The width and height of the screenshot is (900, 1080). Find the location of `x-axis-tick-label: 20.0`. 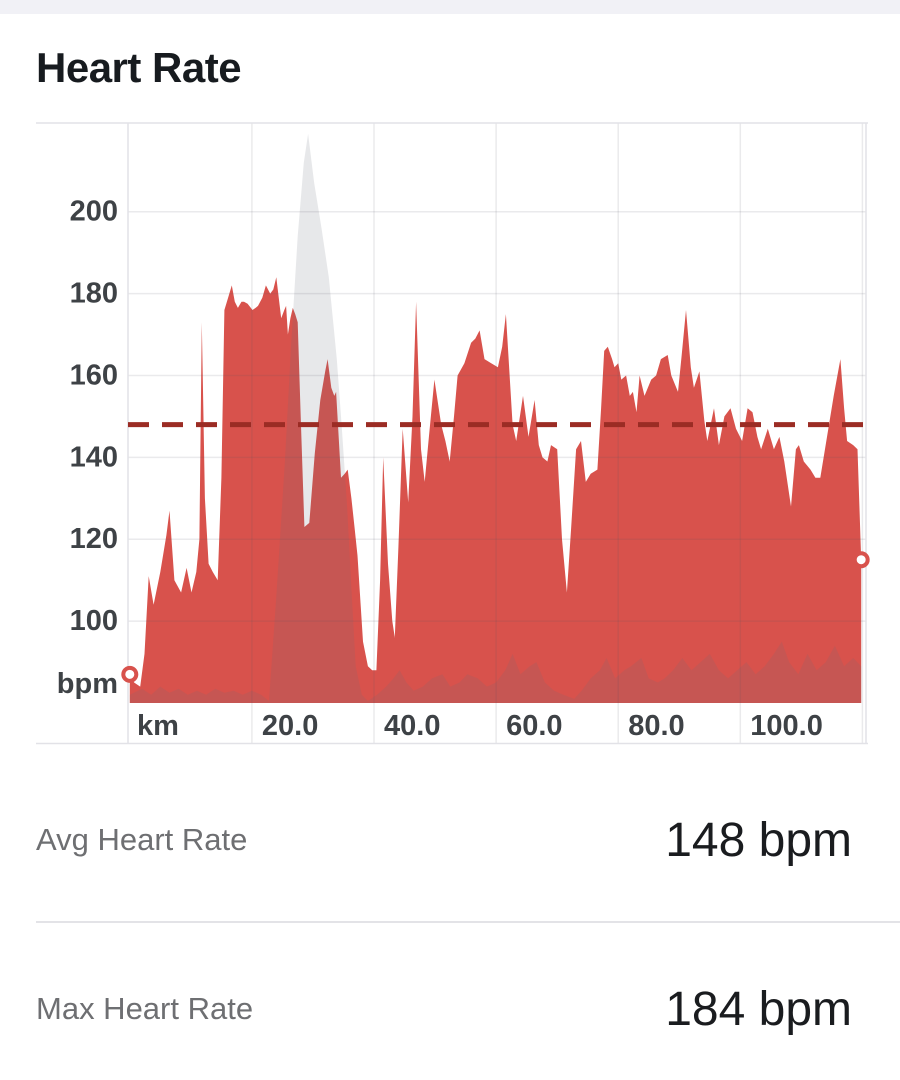

x-axis-tick-label: 20.0 is located at coordinates (290, 726).